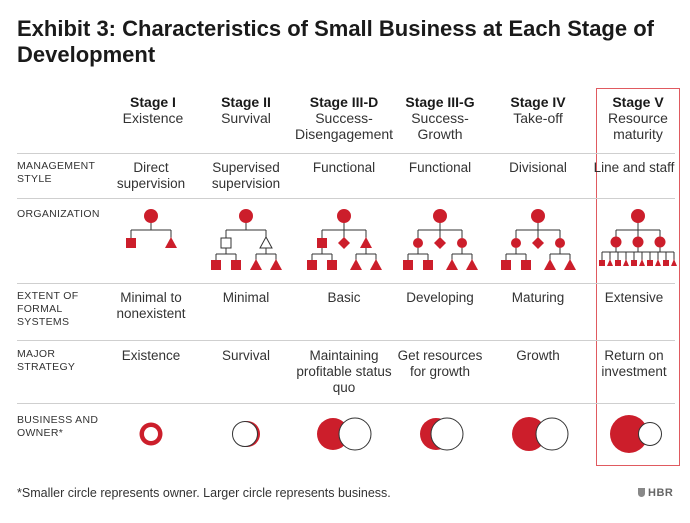 Image resolution: width=690 pixels, height=523 pixels. I want to click on stage-name: Stage IV, so click(538, 102).